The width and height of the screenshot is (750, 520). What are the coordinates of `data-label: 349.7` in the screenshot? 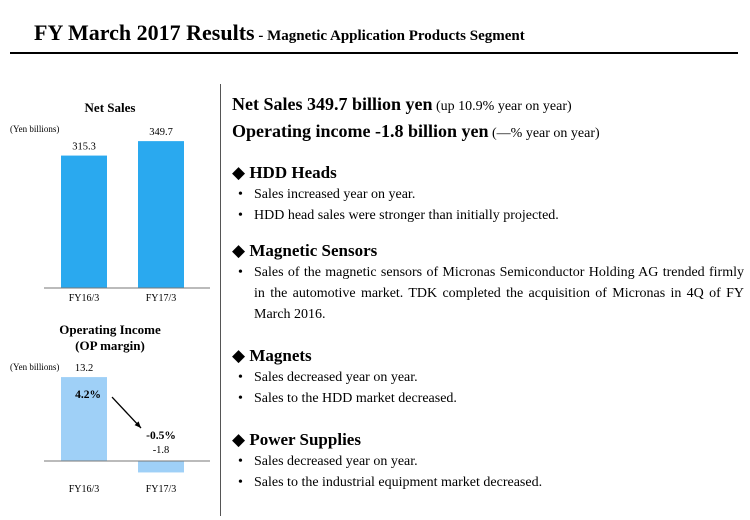 It's located at (161, 132).